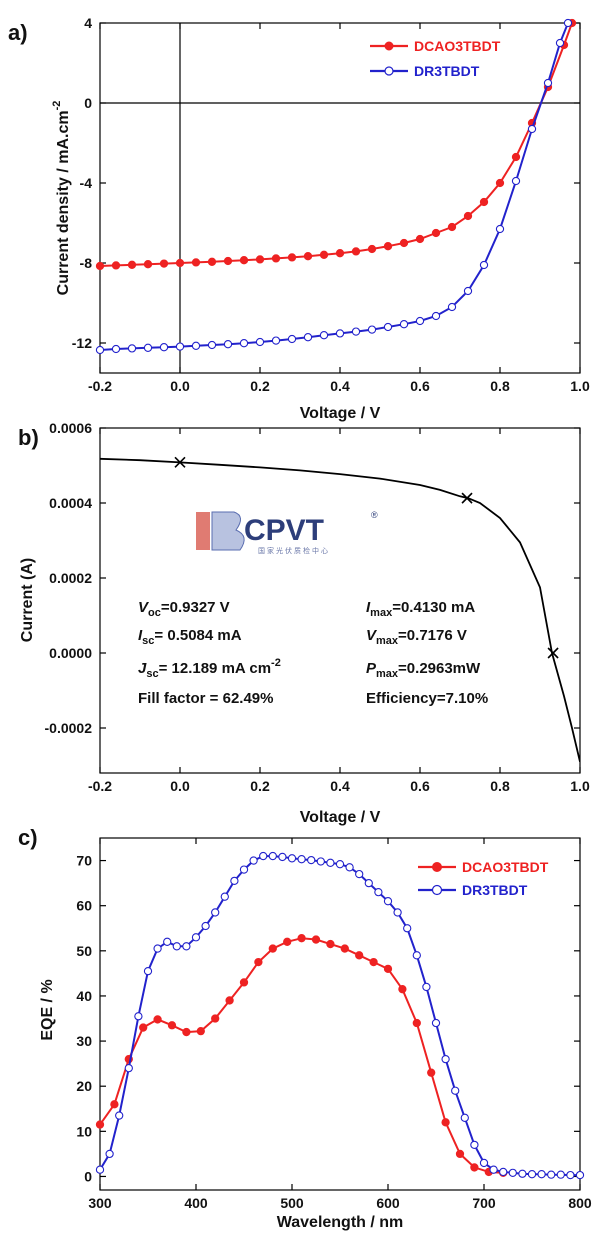 Image resolution: width=595 pixels, height=1235 pixels. I want to click on x-tick-label: 0.6, so click(420, 386).